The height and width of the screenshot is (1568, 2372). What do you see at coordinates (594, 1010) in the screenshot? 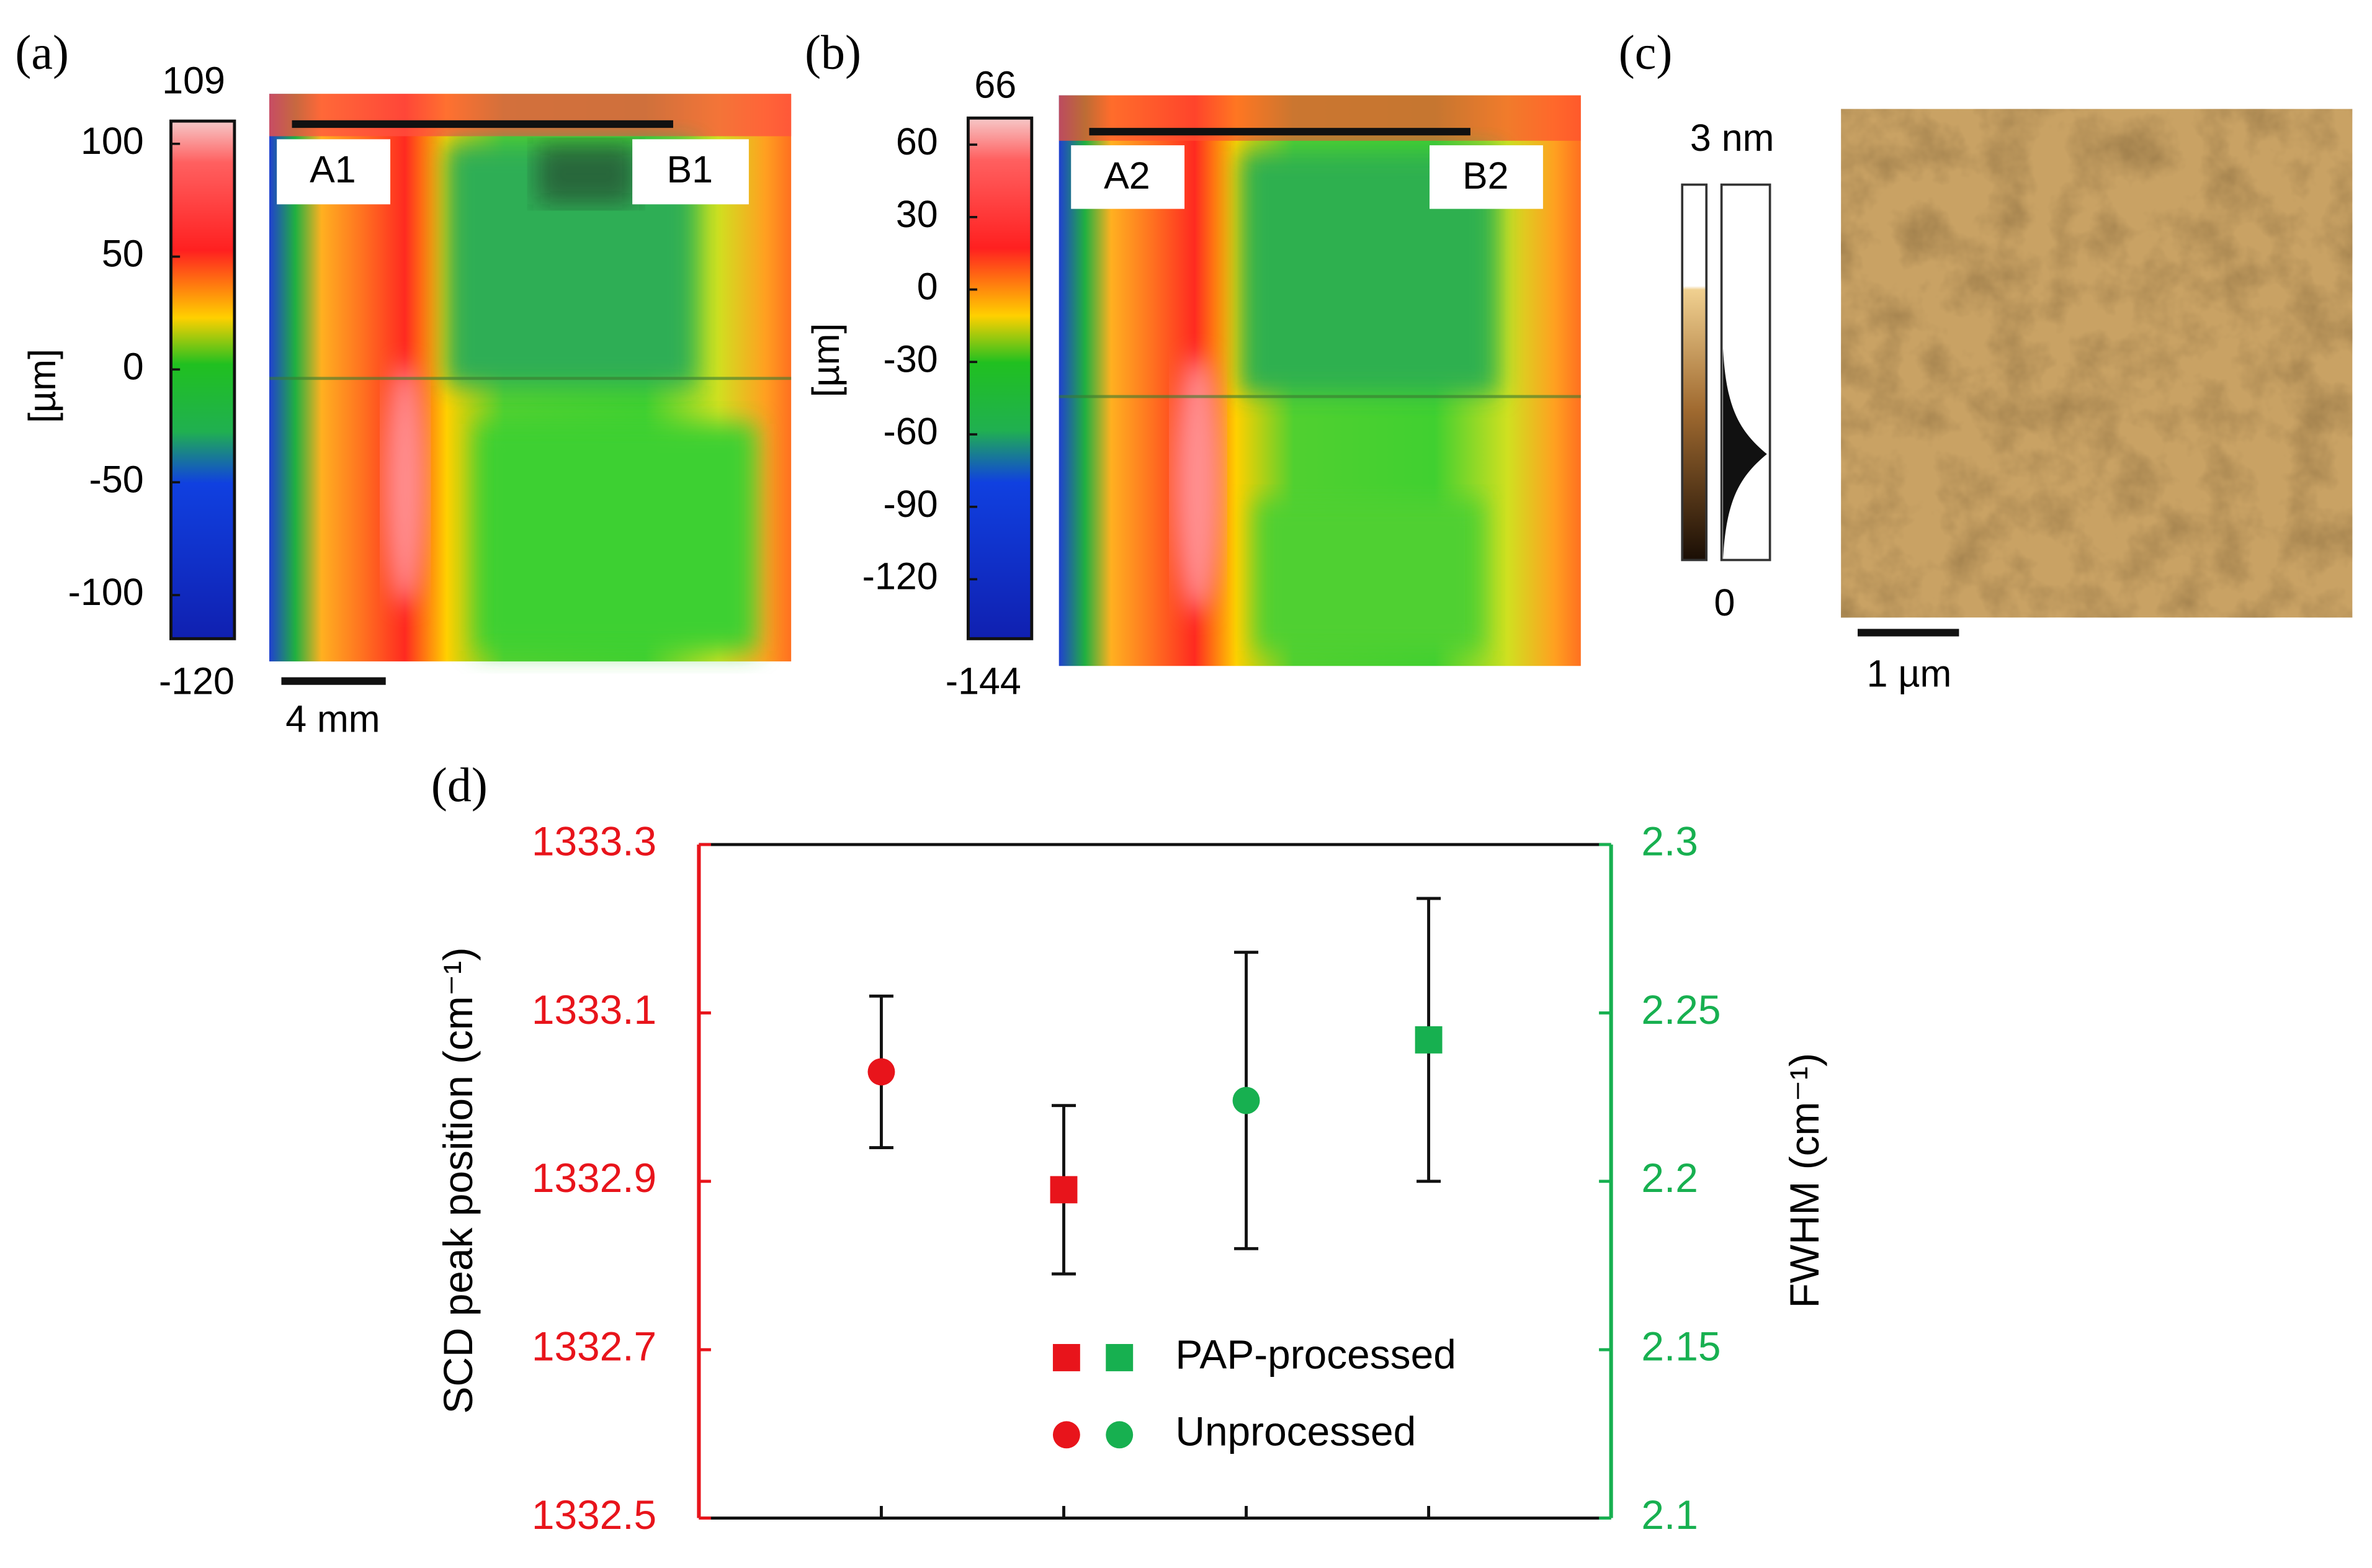
I see `y-tick-label: 1333.1` at bounding box center [594, 1010].